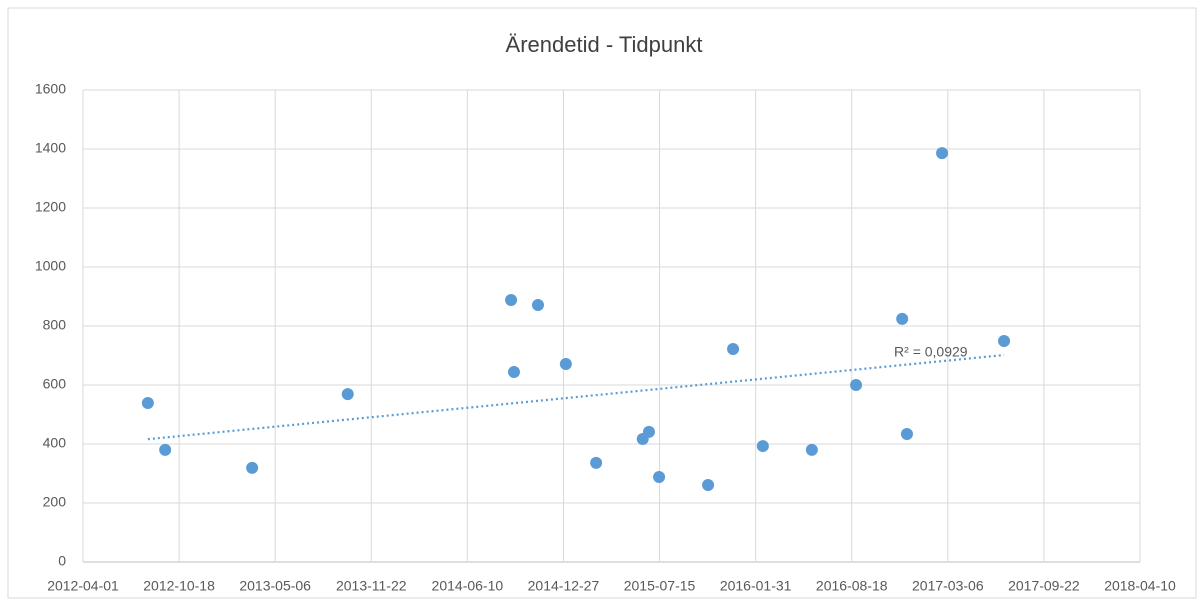 The image size is (1204, 611). What do you see at coordinates (564, 586) in the screenshot?
I see `x-tick-label: 2014-12-27` at bounding box center [564, 586].